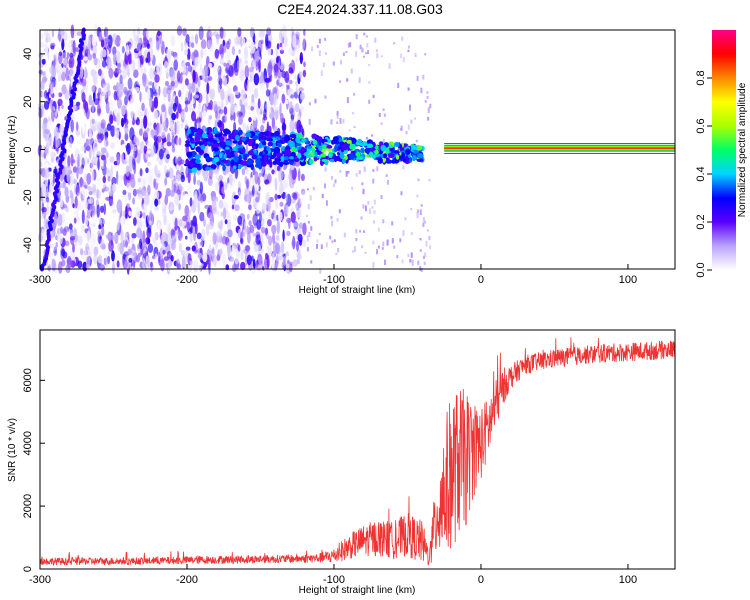 The width and height of the screenshot is (750, 600). I want to click on snr-x-tick-label: -300, so click(40, 580).